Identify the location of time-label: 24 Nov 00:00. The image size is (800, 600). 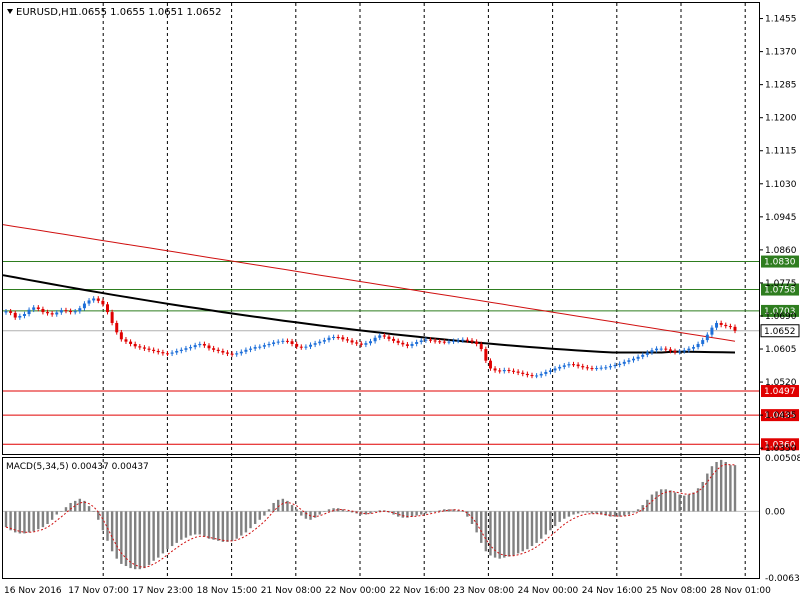
(548, 591).